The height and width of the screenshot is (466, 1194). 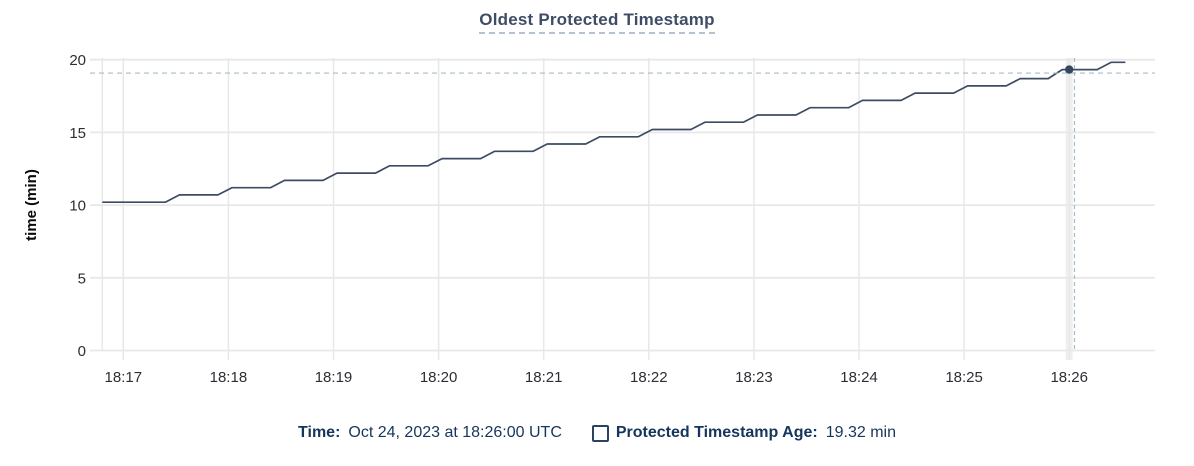 What do you see at coordinates (334, 377) in the screenshot?
I see `x-tick-label: 18:19` at bounding box center [334, 377].